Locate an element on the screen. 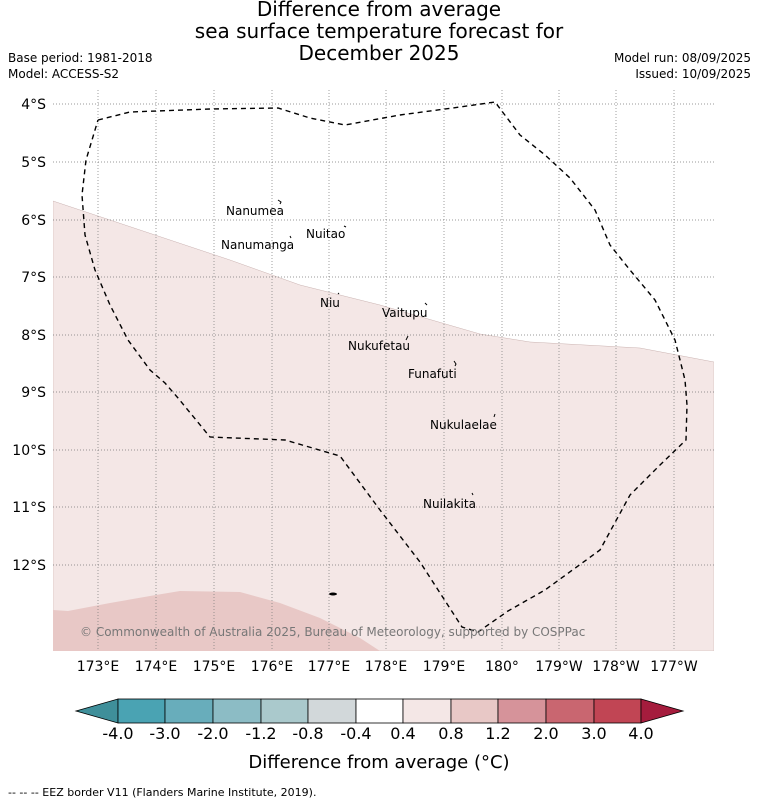 The width and height of the screenshot is (758, 804). lon-label: 176°E is located at coordinates (272, 667).